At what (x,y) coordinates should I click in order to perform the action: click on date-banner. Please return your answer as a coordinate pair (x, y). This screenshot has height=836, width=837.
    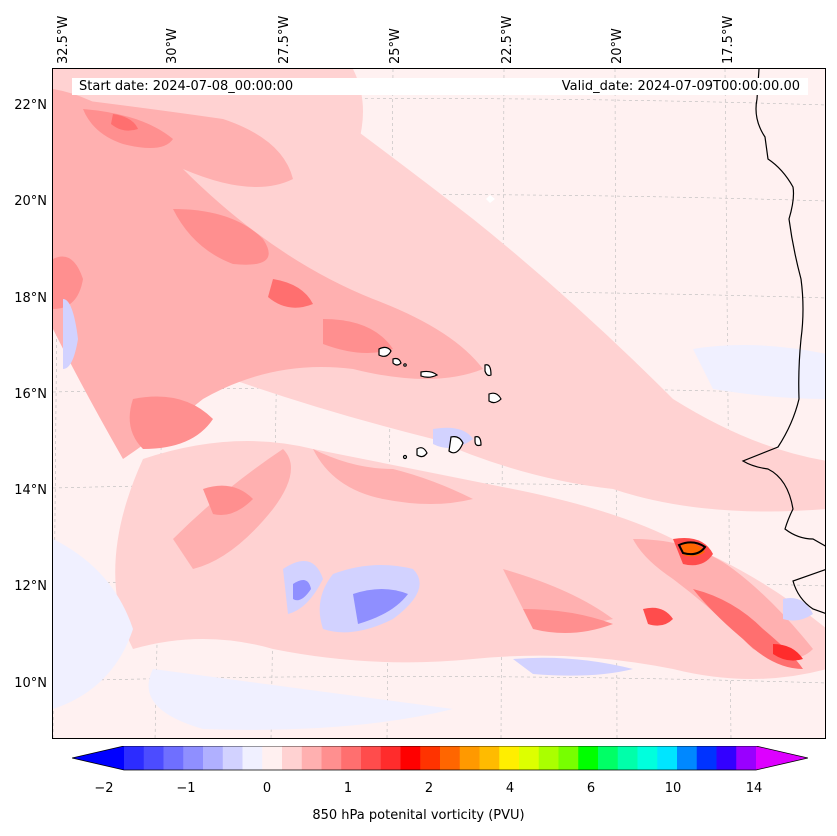
    Looking at the image, I should click on (440, 86).